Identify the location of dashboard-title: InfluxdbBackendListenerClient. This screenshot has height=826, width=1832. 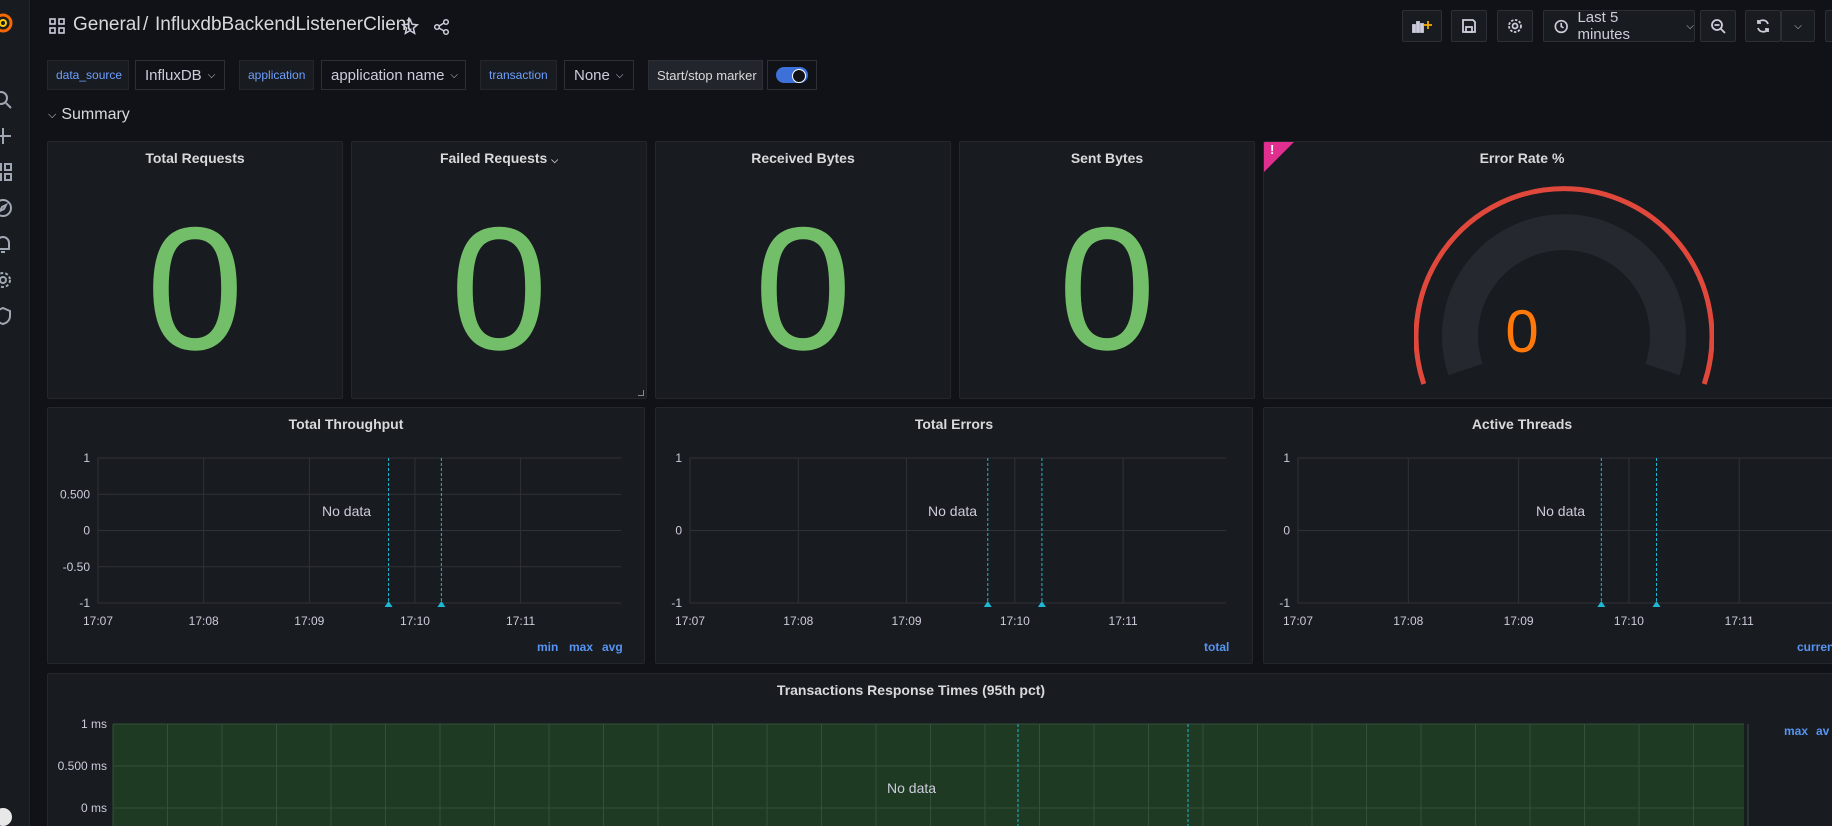
(283, 24).